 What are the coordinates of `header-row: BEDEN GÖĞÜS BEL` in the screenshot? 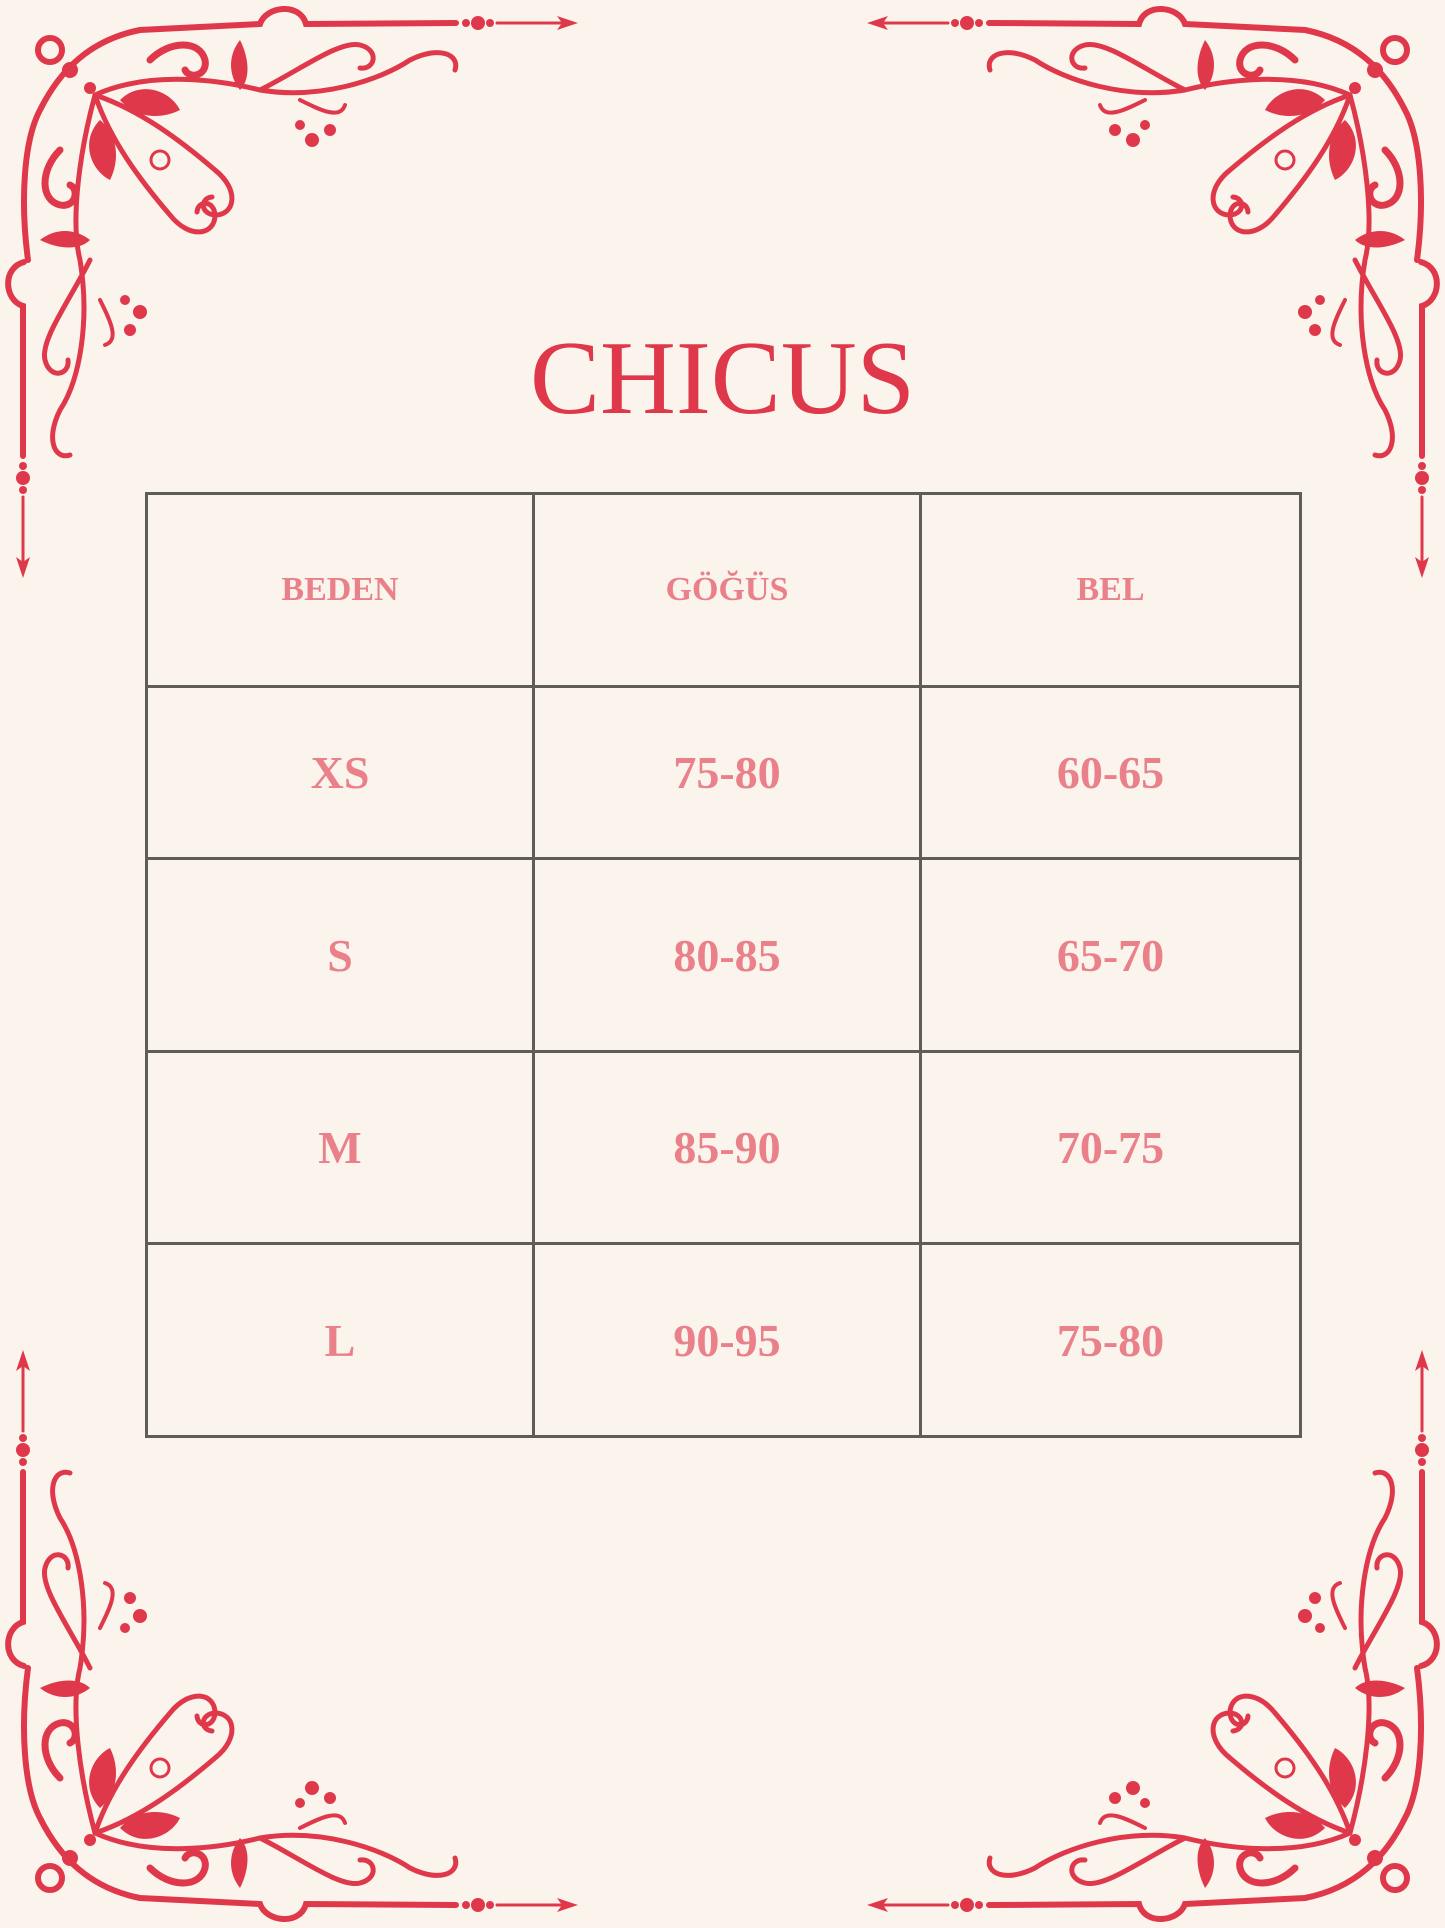 It's located at (723, 590).